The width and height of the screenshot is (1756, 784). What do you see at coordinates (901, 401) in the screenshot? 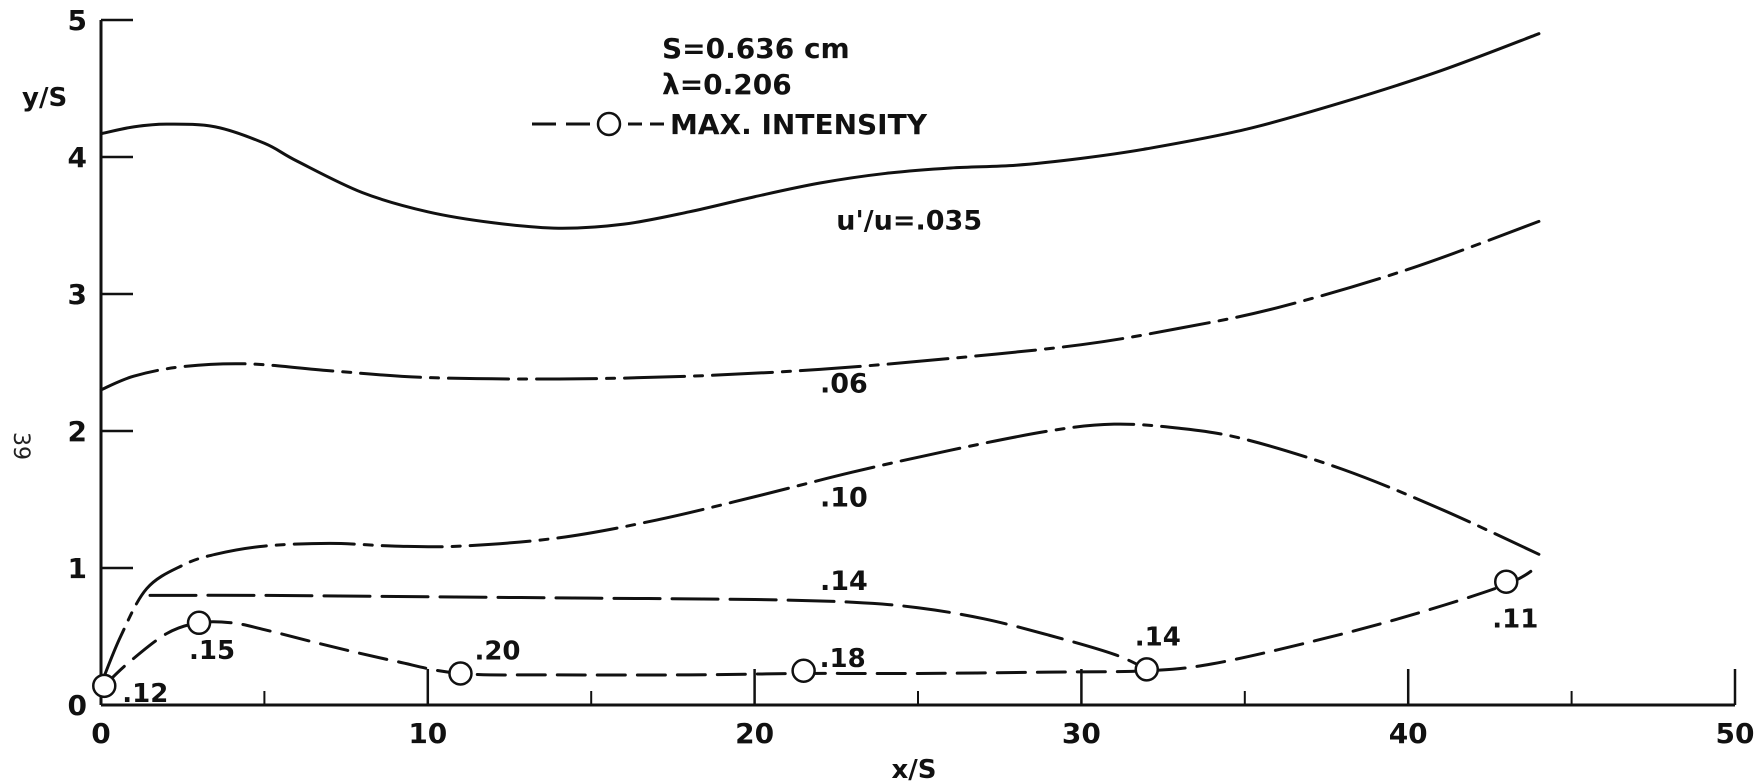
I see `labels: u'/u=.035 .06 .10 .14` at bounding box center [901, 401].